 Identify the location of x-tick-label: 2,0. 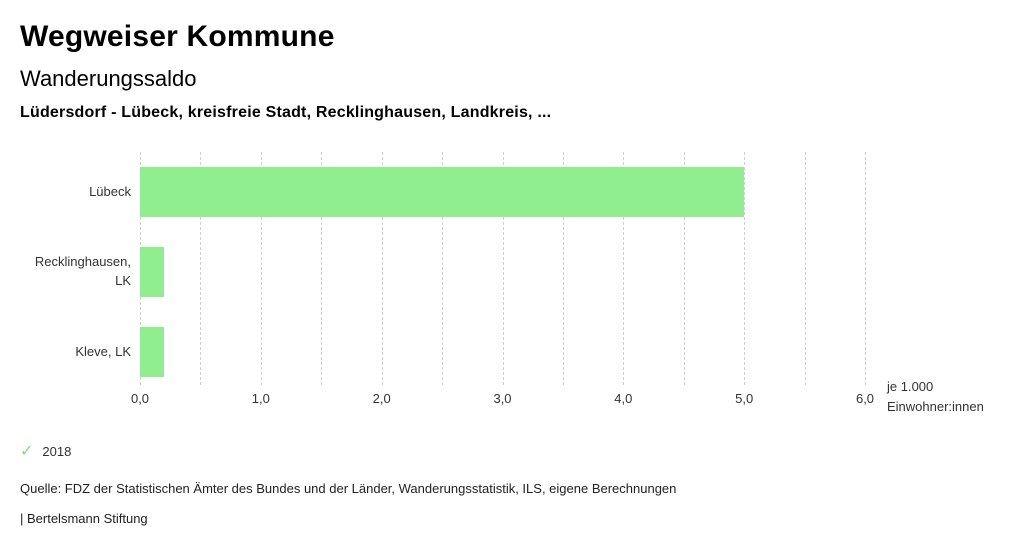
(381, 398).